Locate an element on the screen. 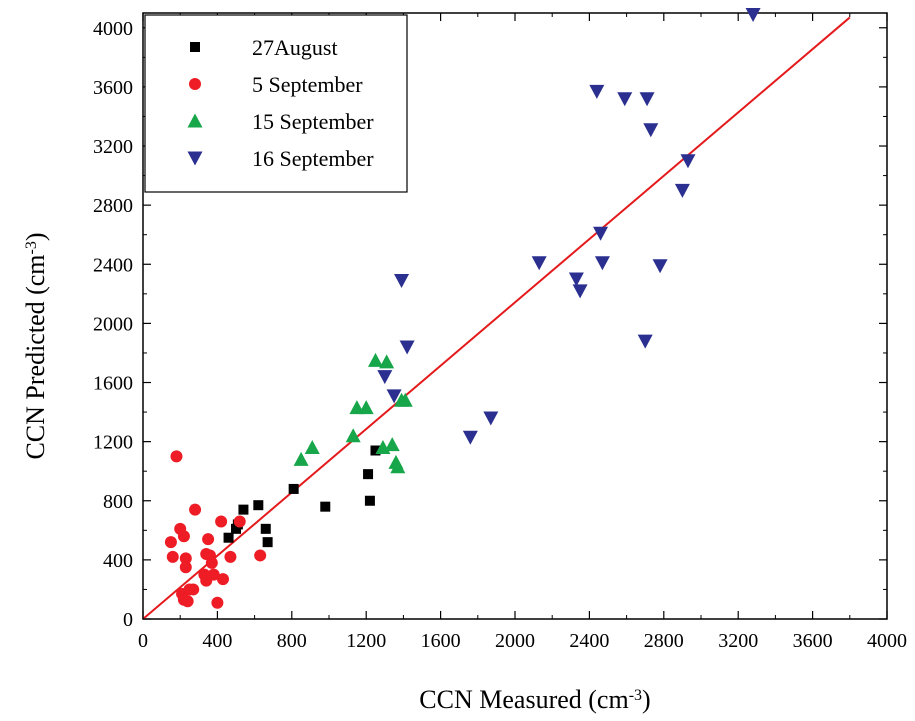 This screenshot has height=721, width=915. x-tick-label: 2000 is located at coordinates (515, 641).